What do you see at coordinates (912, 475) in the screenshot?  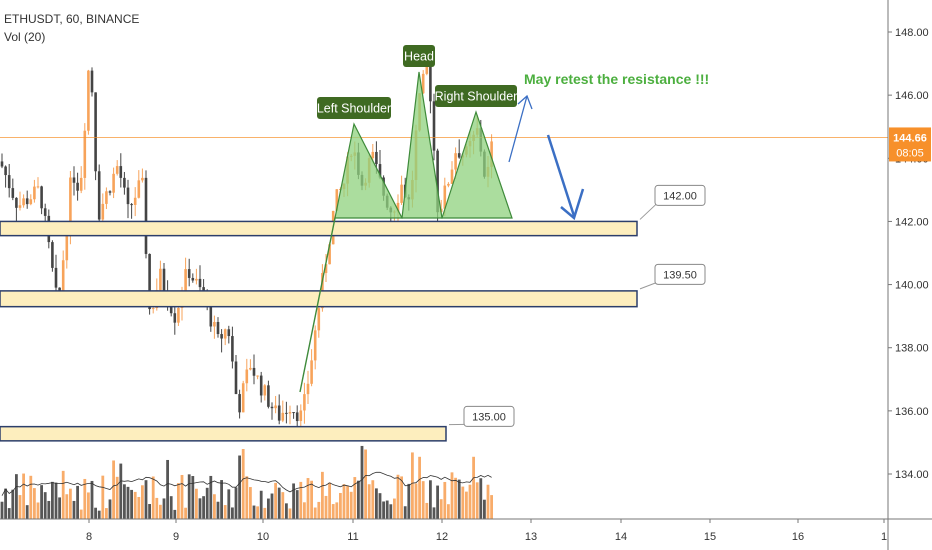 I see `y-tick-label: 134.00` at bounding box center [912, 475].